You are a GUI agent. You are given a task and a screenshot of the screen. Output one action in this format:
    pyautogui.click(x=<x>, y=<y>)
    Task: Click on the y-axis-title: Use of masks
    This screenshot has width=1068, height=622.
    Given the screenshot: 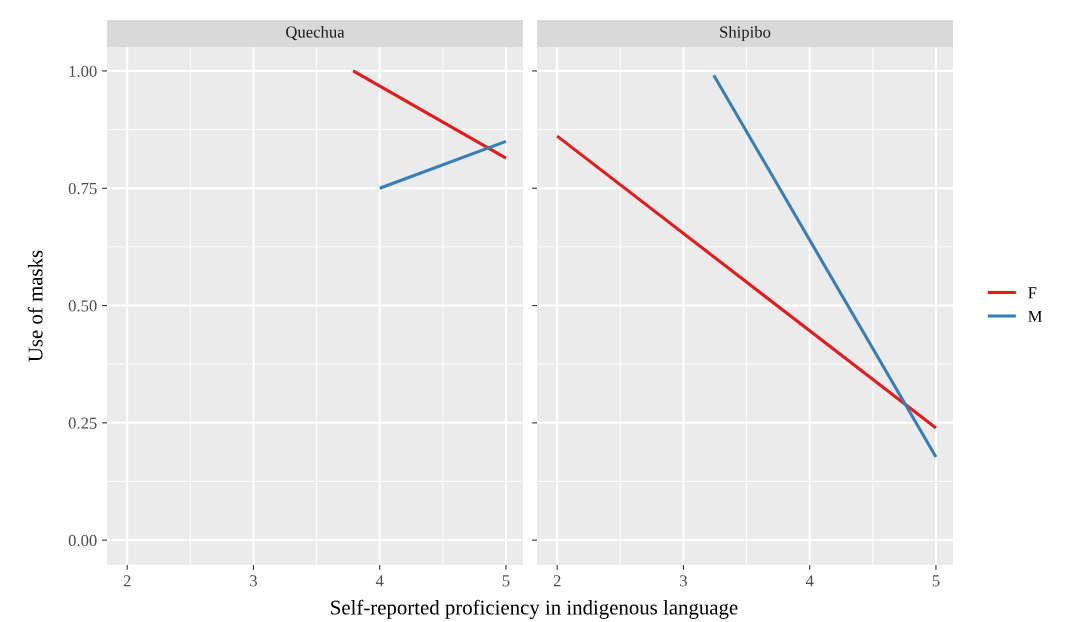 What is the action you would take?
    pyautogui.click(x=35, y=306)
    